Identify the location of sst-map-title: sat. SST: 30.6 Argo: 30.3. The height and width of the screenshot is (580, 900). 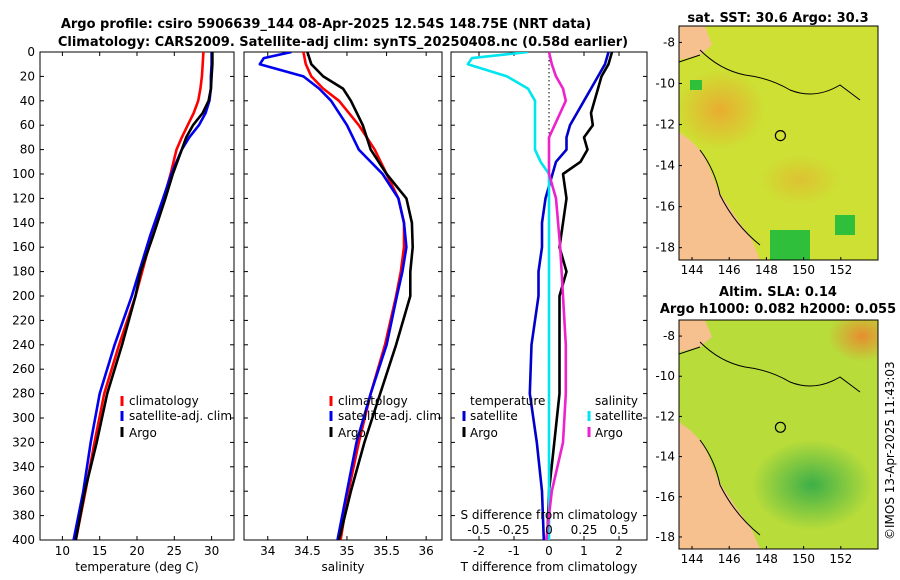
(777, 18).